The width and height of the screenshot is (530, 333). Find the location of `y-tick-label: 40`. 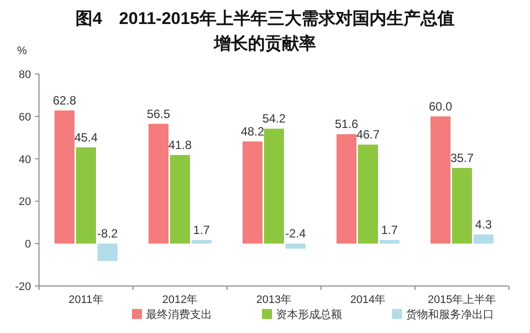

y-tick-label: 40 is located at coordinates (24, 160).